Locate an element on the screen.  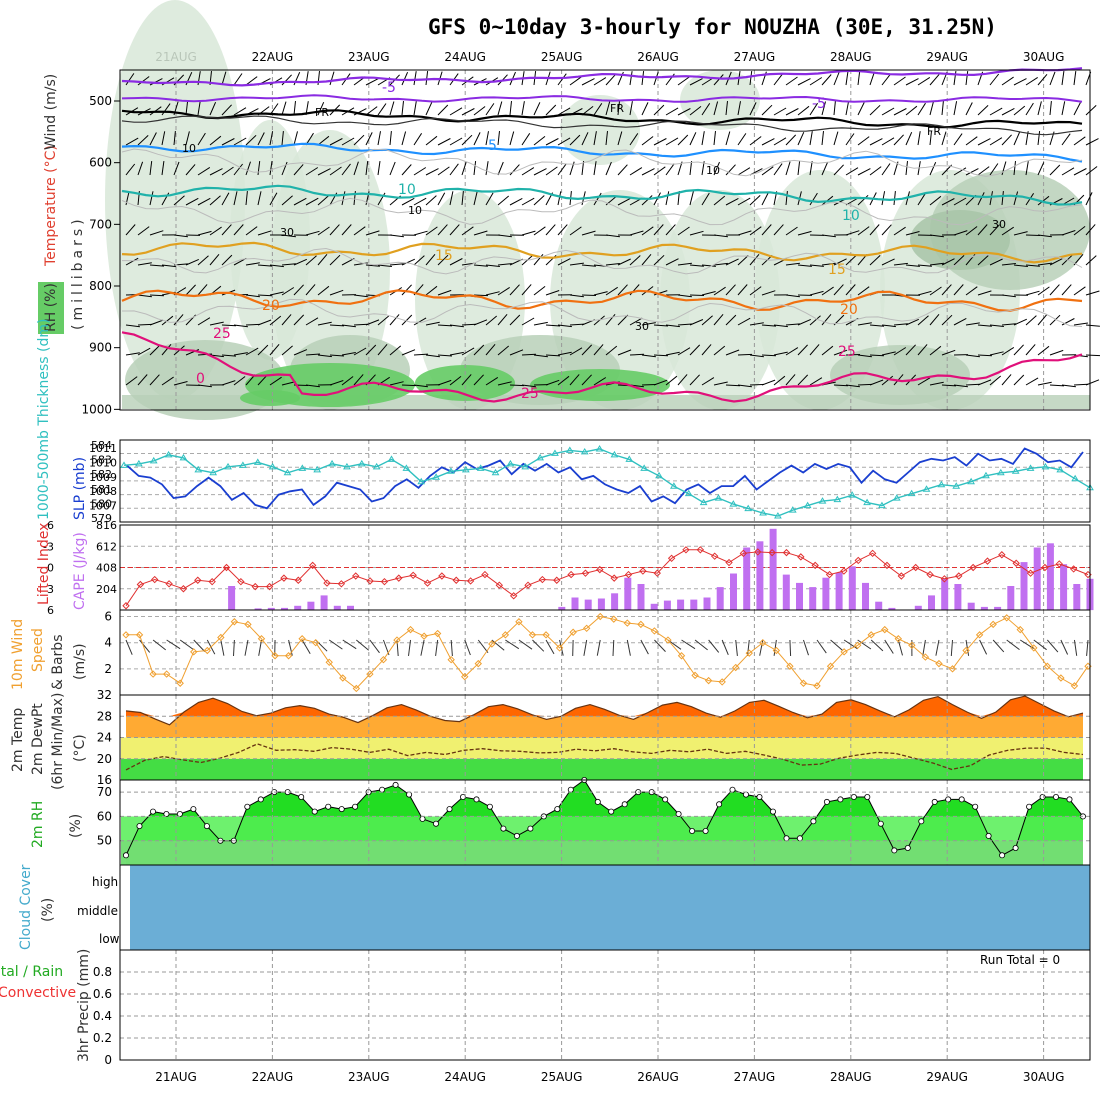
ylabel-temp-c: (6hr Min/Max) is located at coordinates (58, 741).